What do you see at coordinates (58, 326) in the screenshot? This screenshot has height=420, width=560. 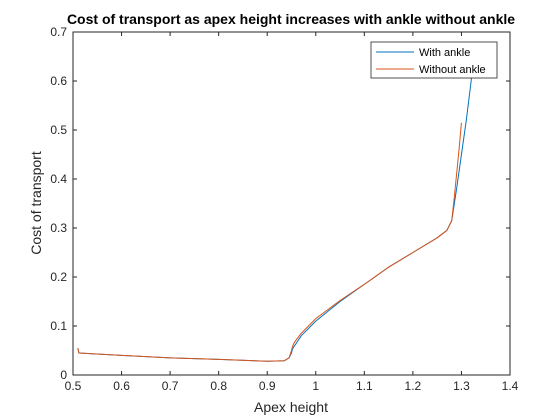 I see `y-tick-label: 0.1` at bounding box center [58, 326].